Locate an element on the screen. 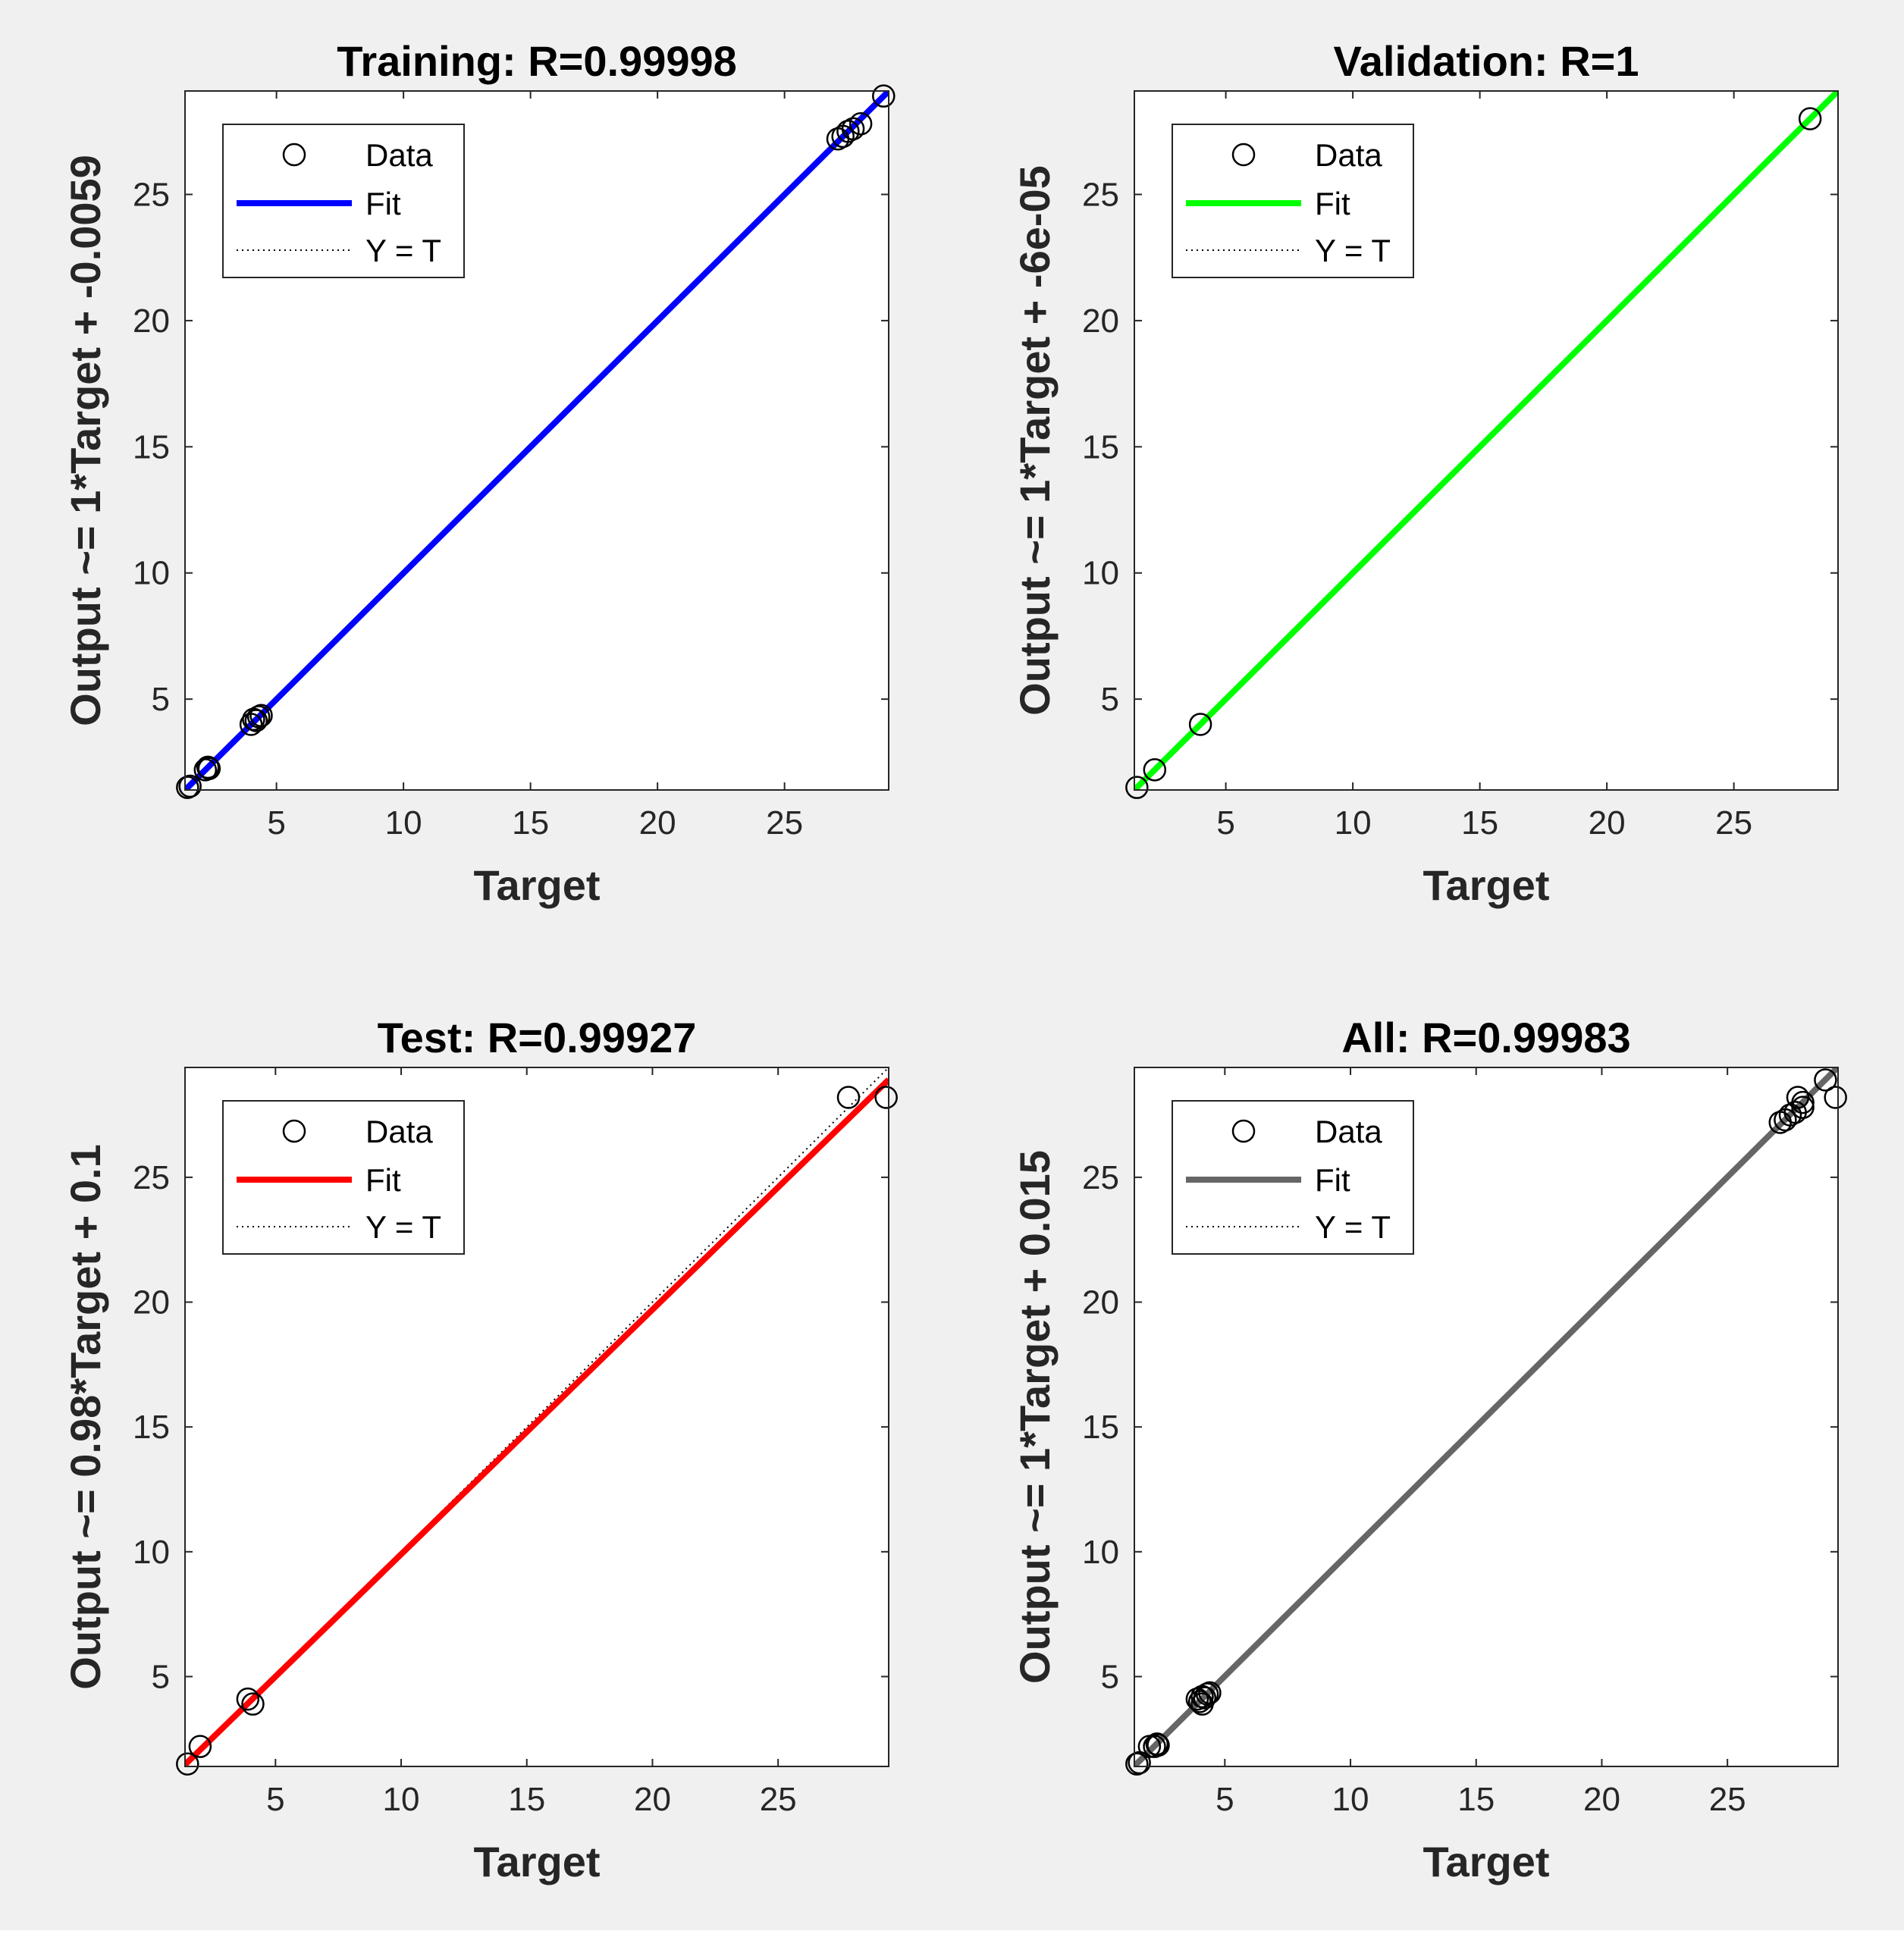 Image resolution: width=1904 pixels, height=1934 pixels. validation-xlabel: Target is located at coordinates (1486, 885).